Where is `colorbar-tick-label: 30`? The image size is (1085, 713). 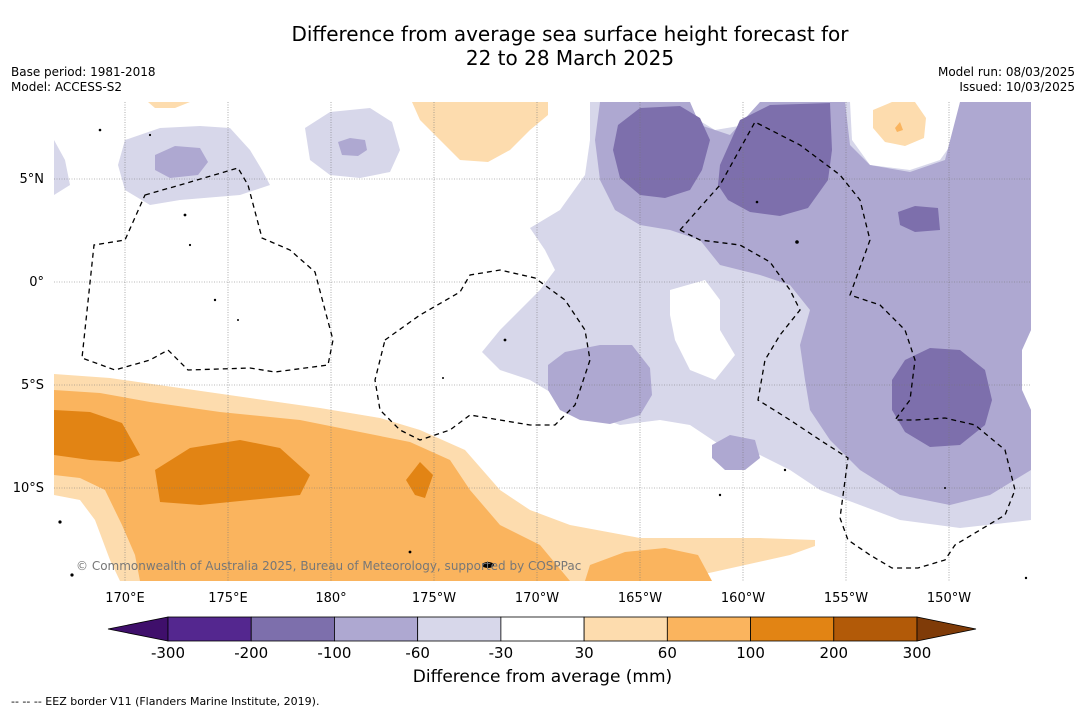 colorbar-tick-label: 30 is located at coordinates (584, 653).